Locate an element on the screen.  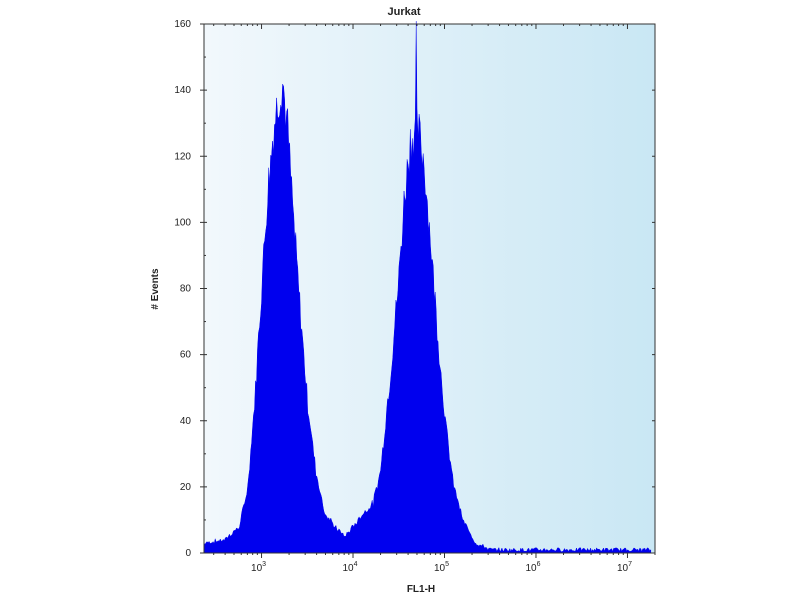
x-tick-label: 10³ is located at coordinates (258, 567).